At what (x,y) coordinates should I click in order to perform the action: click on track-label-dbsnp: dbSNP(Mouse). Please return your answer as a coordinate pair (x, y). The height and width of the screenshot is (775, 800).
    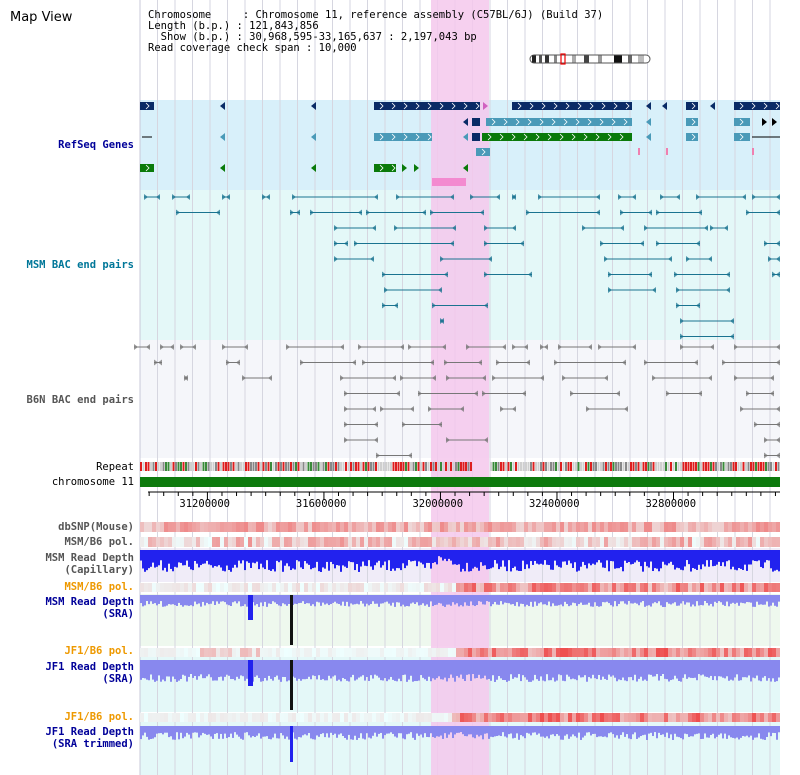
    Looking at the image, I should click on (96, 527).